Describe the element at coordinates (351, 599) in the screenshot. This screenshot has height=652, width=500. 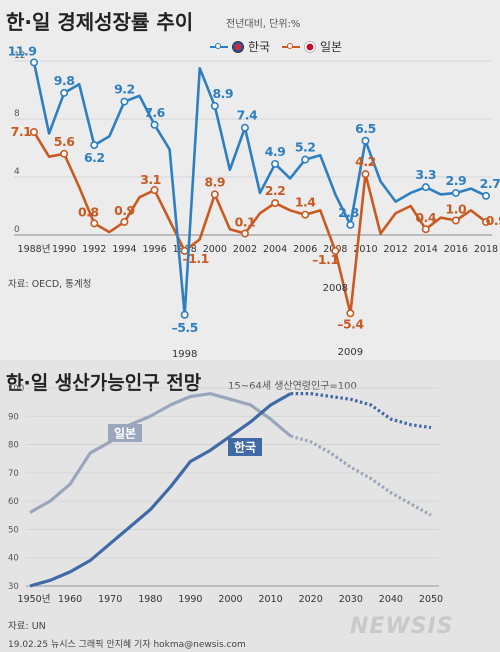
I see `x-tick-label: 2030` at that location.